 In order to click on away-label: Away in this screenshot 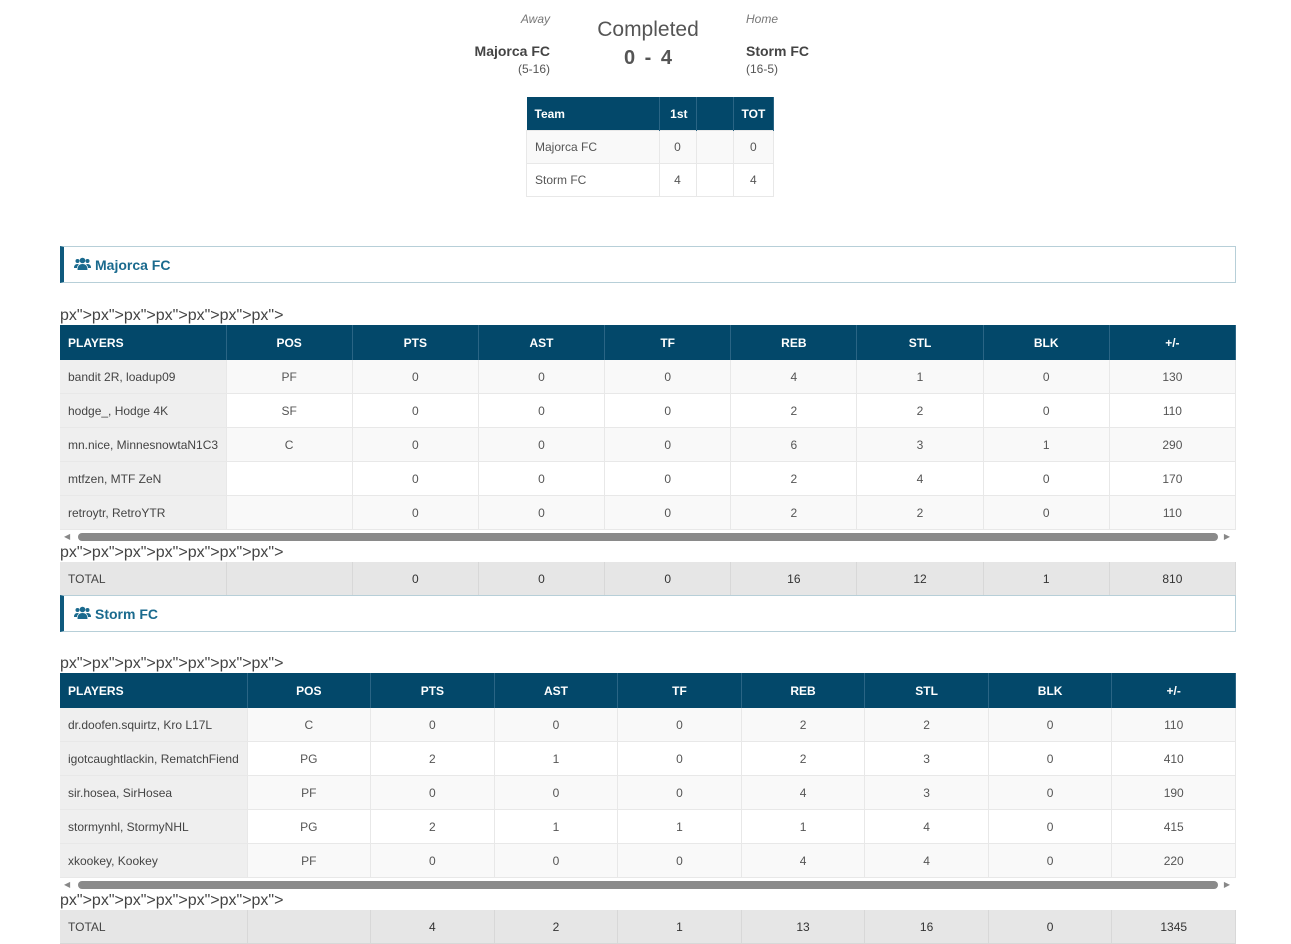, I will do `click(535, 19)`.